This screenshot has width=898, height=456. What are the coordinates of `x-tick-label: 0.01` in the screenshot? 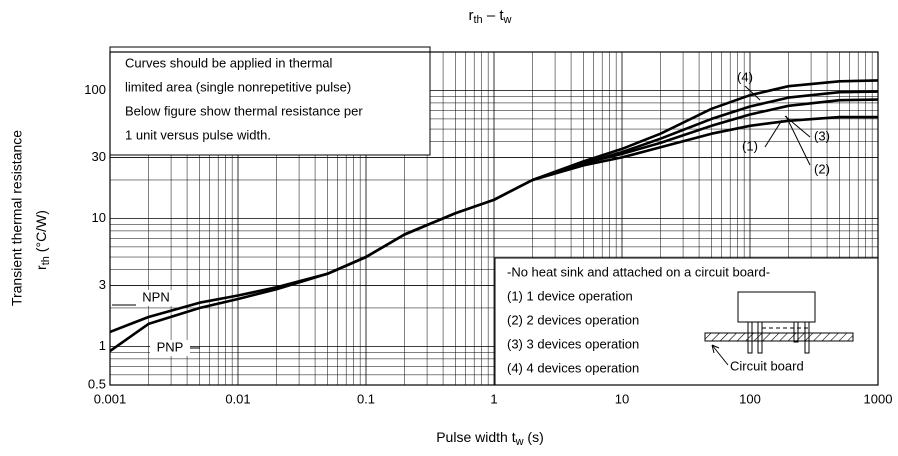 It's located at (237, 398).